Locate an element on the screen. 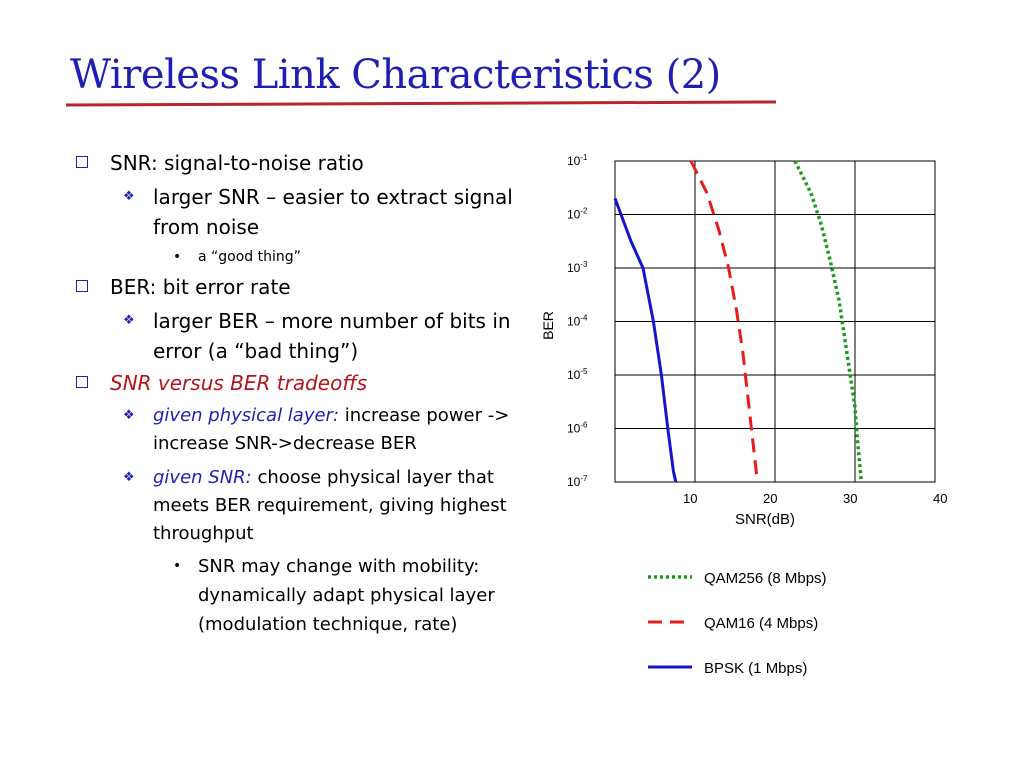 This screenshot has height=768, width=1024. y-tick-label: 10⁻¹ is located at coordinates (577, 160).